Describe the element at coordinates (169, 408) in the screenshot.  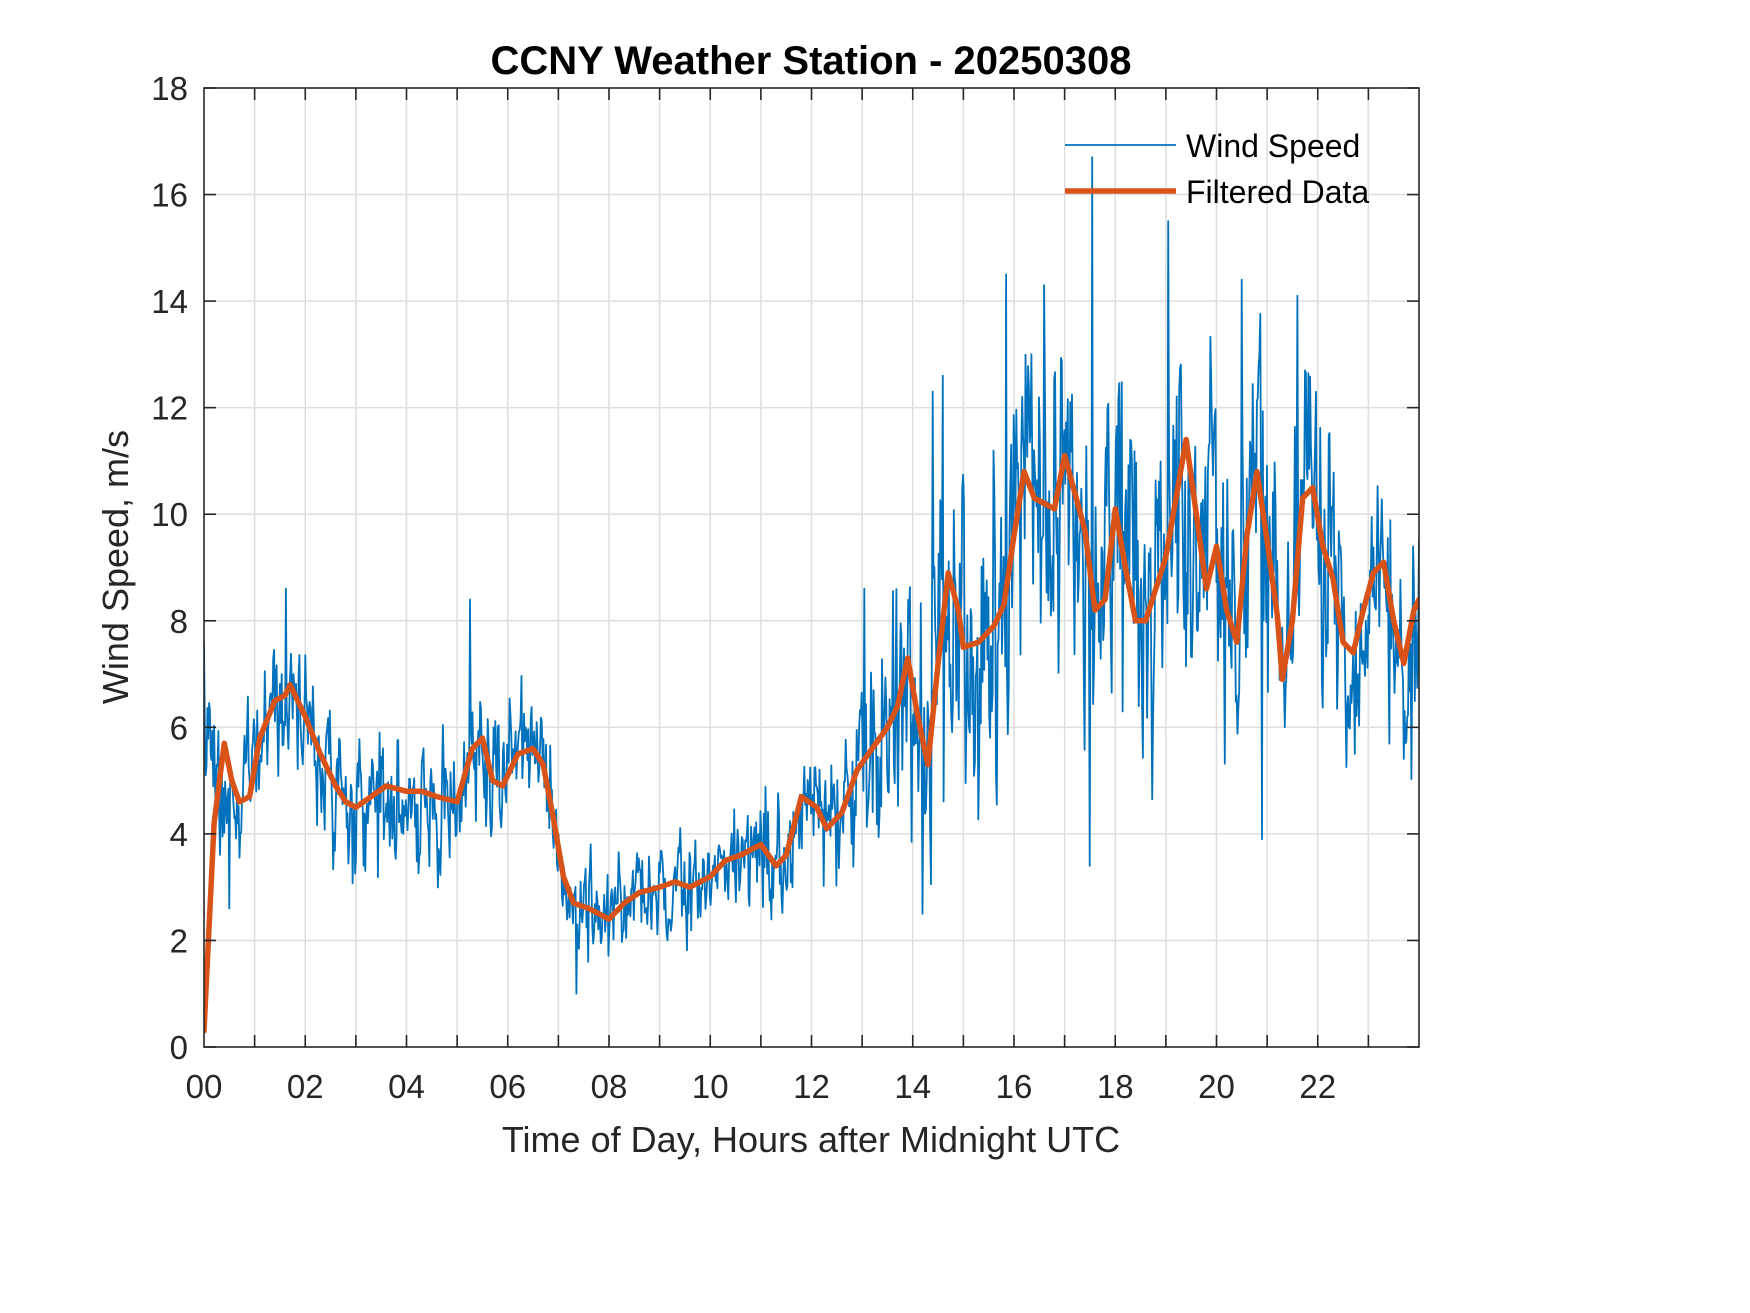
I see `y-tick-label: 12` at that location.